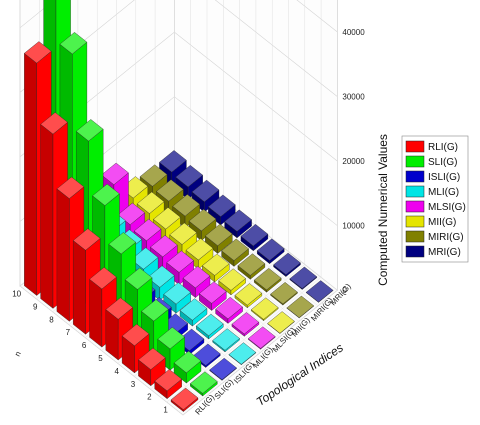 The width and height of the screenshot is (480, 425). I want to click on z-tick-label: 10000, so click(353, 226).